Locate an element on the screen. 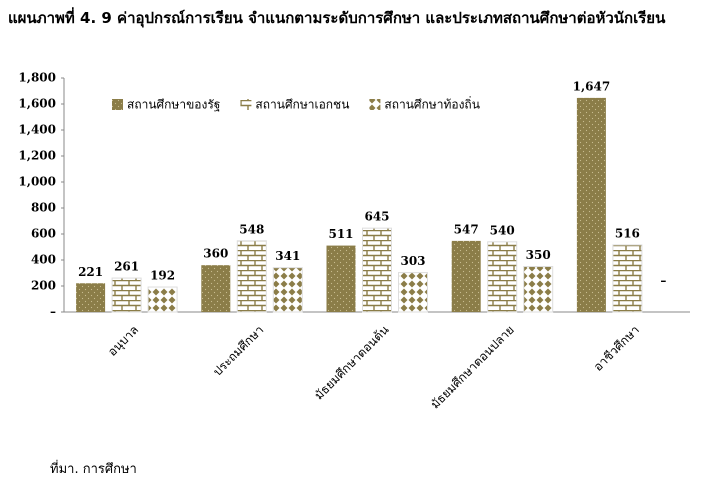 This screenshot has height=488, width=706. y-tick-label: 200 is located at coordinates (43, 286).